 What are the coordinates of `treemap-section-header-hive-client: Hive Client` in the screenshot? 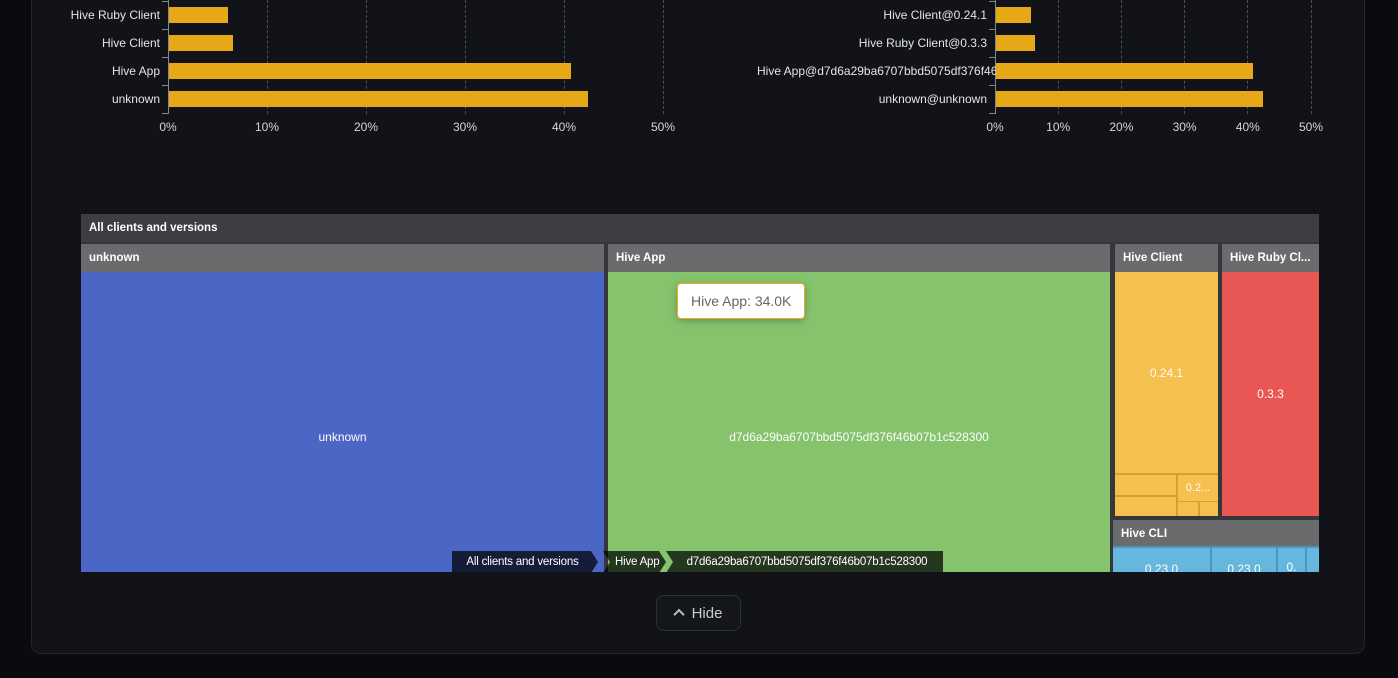 It's located at (1166, 258).